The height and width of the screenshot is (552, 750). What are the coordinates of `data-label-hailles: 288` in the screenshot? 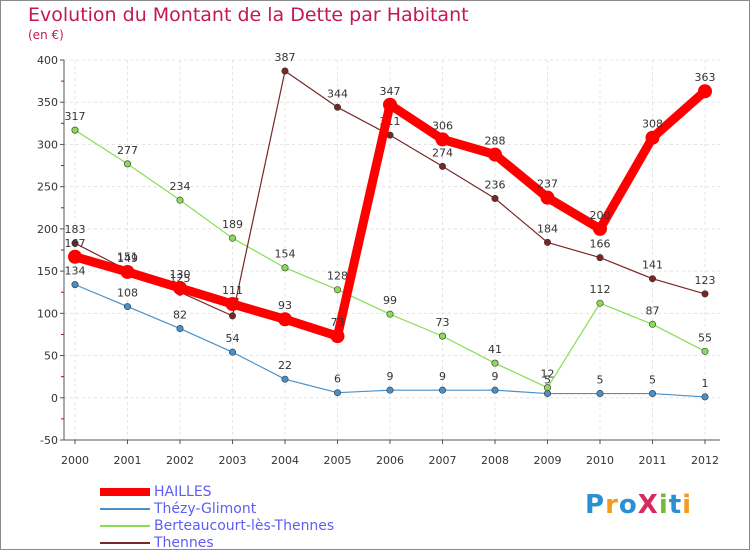 It's located at (495, 141).